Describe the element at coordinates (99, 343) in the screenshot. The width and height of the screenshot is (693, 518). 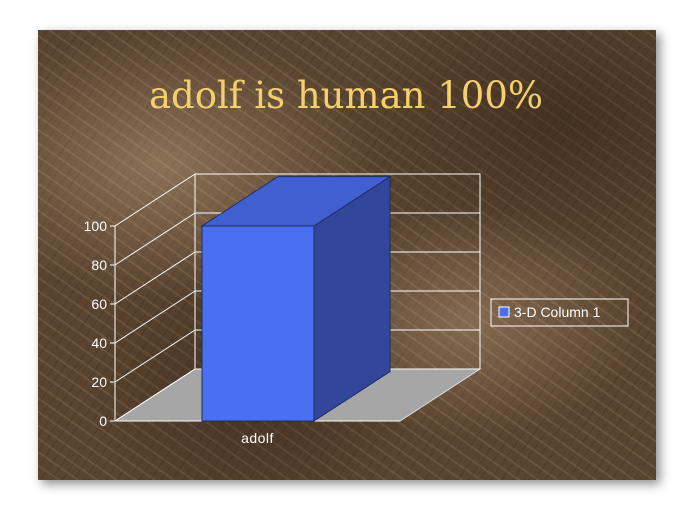
I see `y-tick-label: 40` at that location.